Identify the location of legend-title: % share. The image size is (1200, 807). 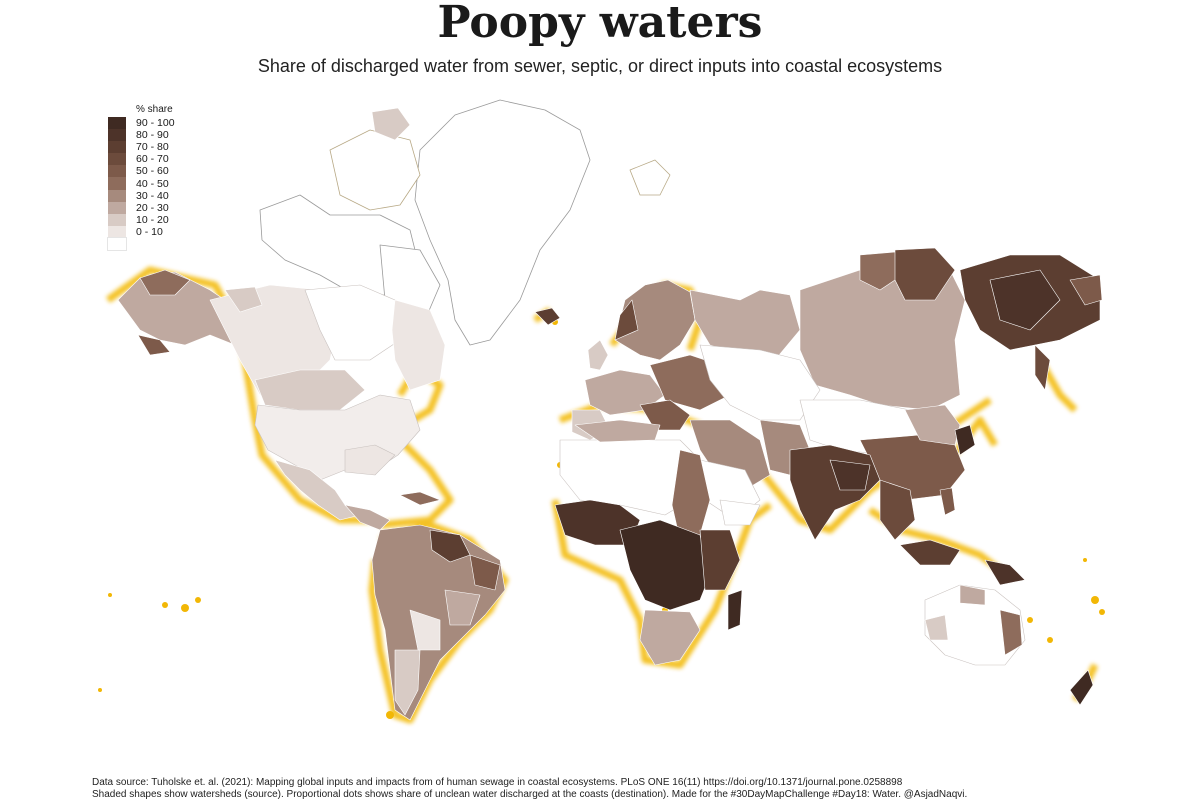
(154, 109).